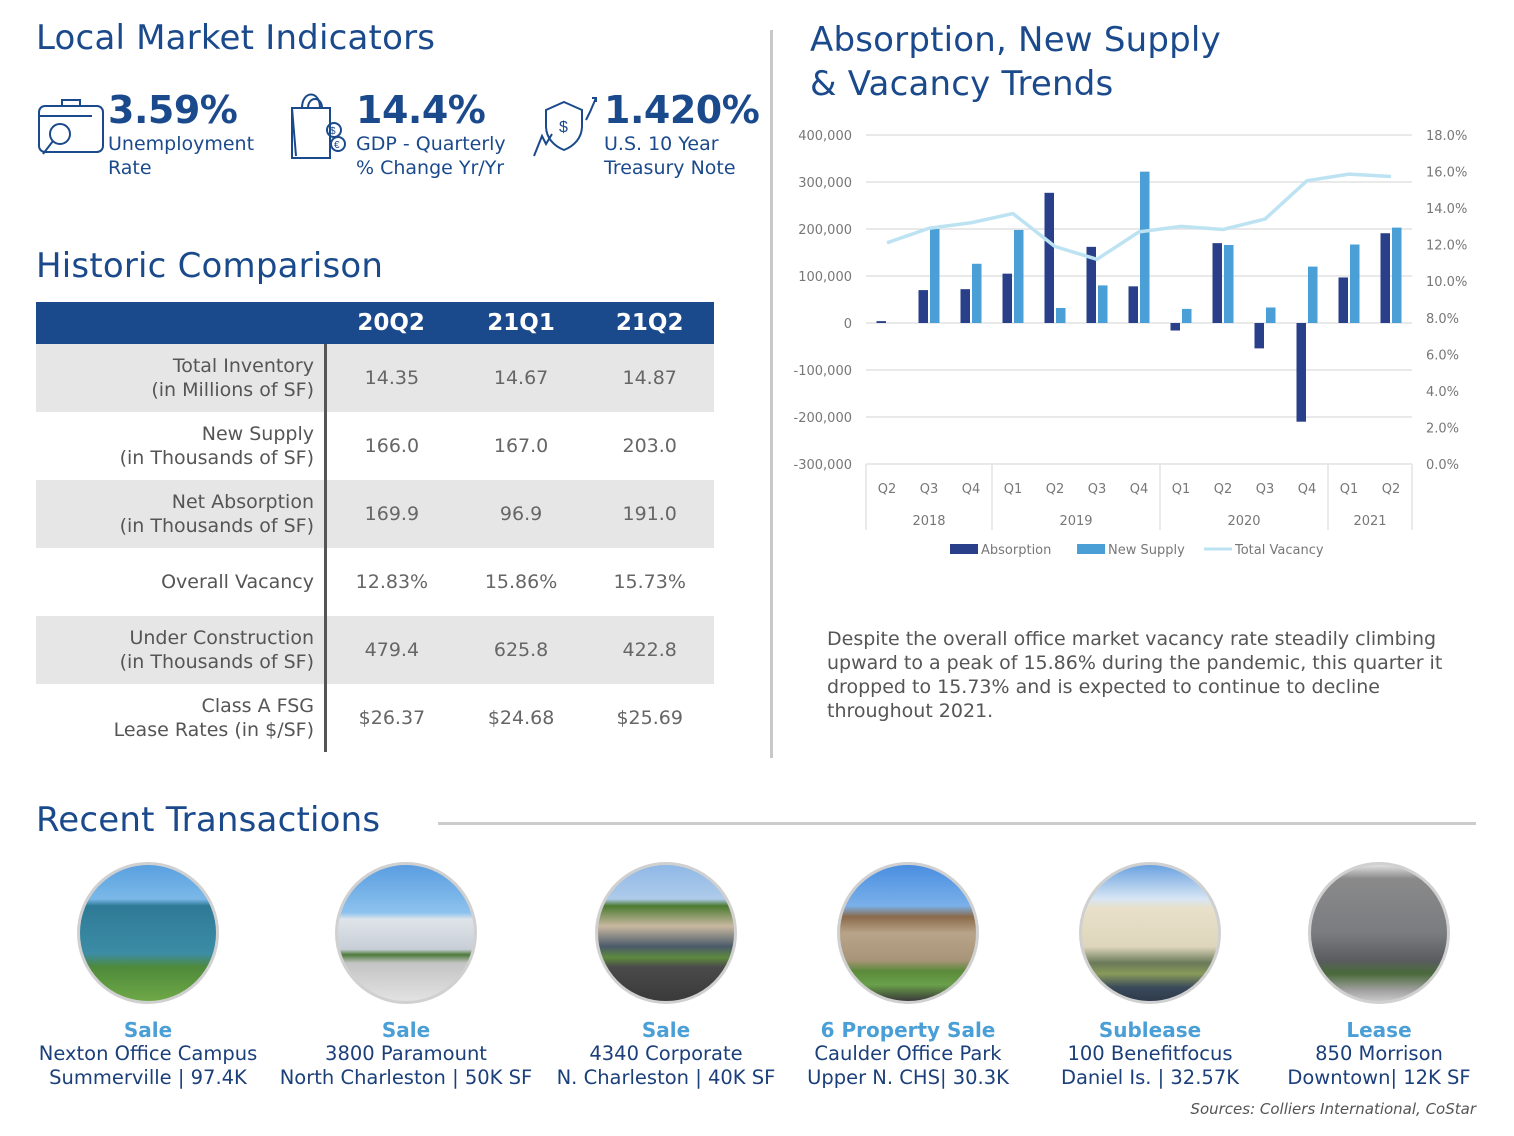 This screenshot has height=1136, width=1514. What do you see at coordinates (391, 323) in the screenshot?
I see `table-header-col: 20Q2` at bounding box center [391, 323].